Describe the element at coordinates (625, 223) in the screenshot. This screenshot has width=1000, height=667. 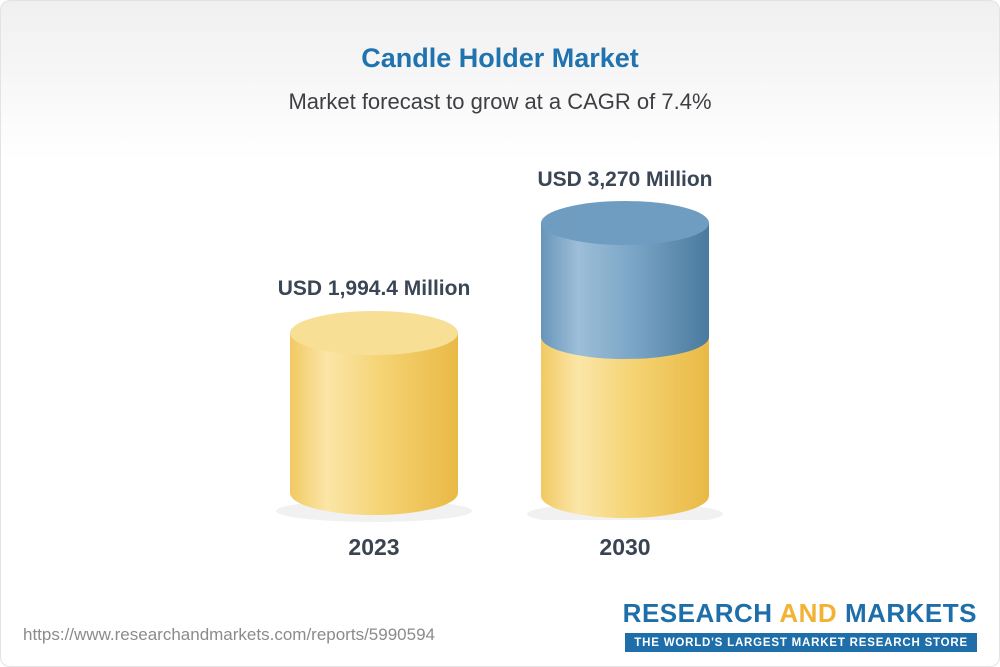
I see `bar-2030-top` at that location.